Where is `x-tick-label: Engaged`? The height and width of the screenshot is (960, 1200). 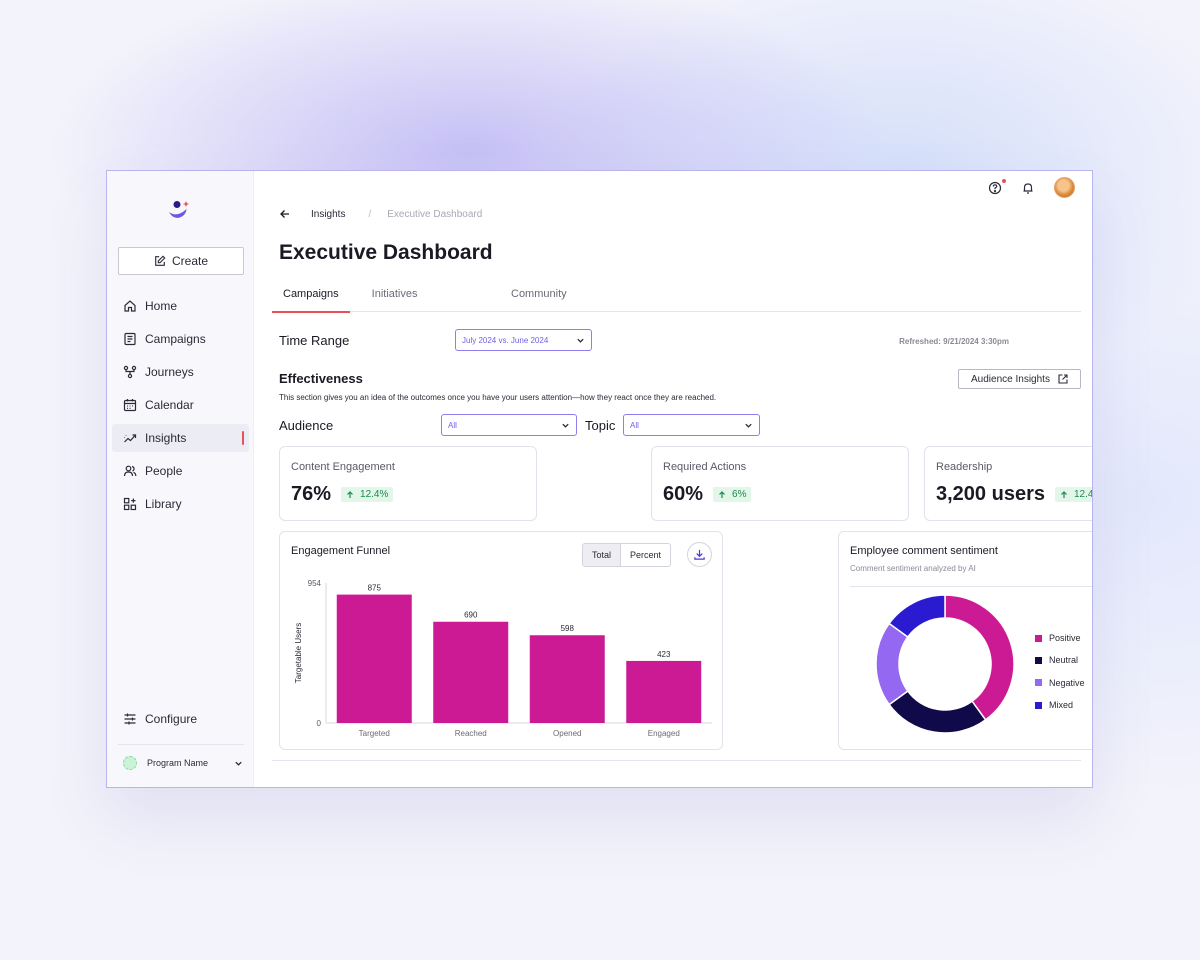 x-tick-label: Engaged is located at coordinates (664, 733).